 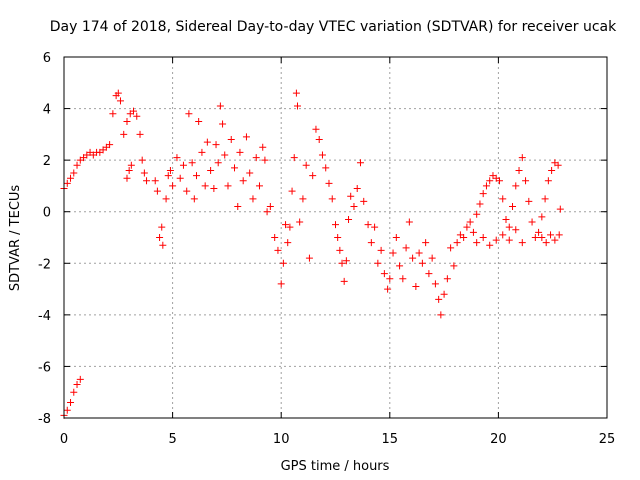 What do you see at coordinates (607, 439) in the screenshot?
I see `x-tick-label: 25` at bounding box center [607, 439].